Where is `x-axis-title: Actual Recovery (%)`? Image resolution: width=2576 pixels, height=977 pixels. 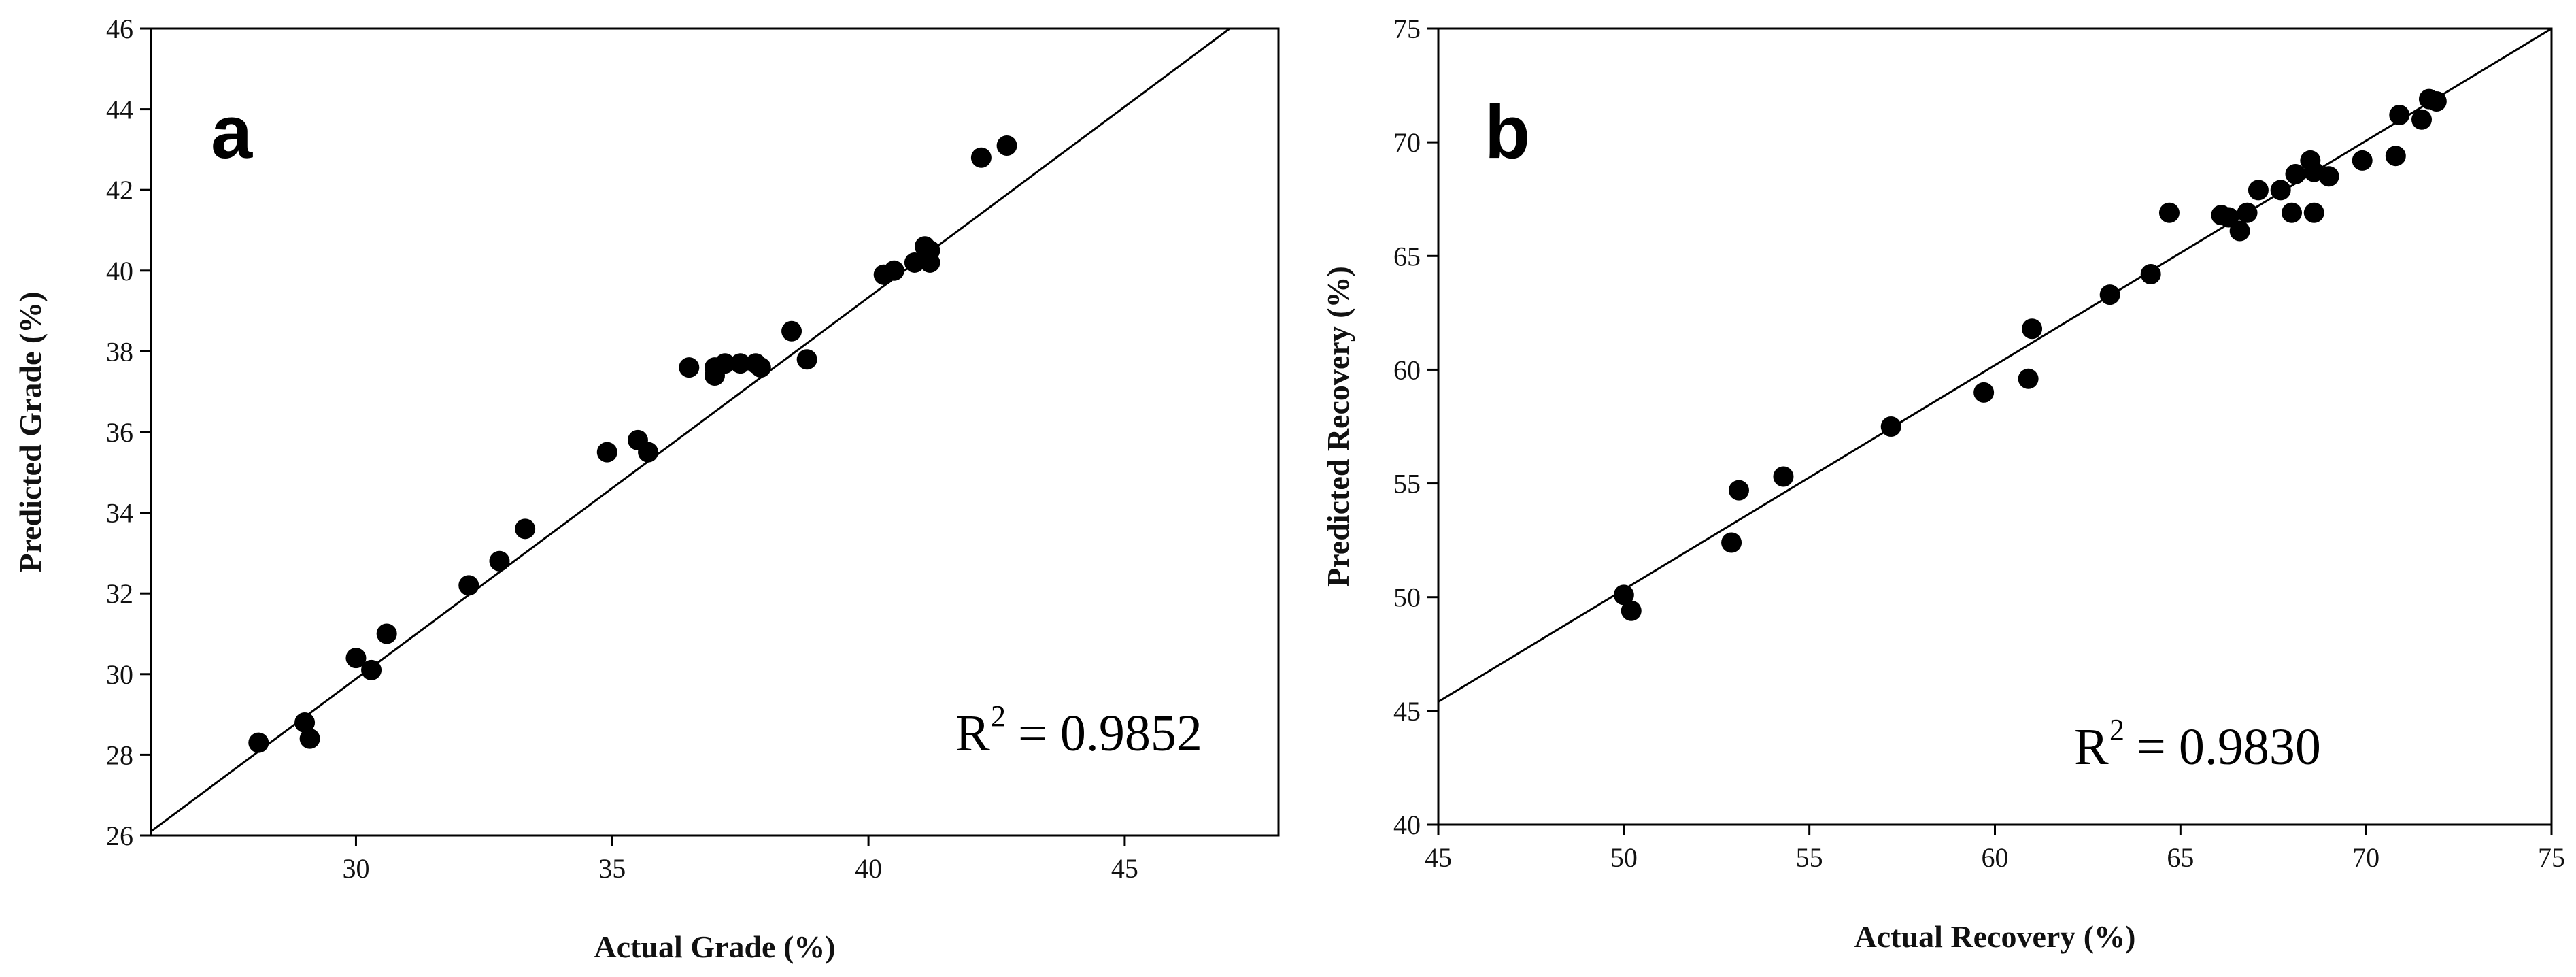
x-axis-title: Actual Recovery (%) is located at coordinates (1995, 937).